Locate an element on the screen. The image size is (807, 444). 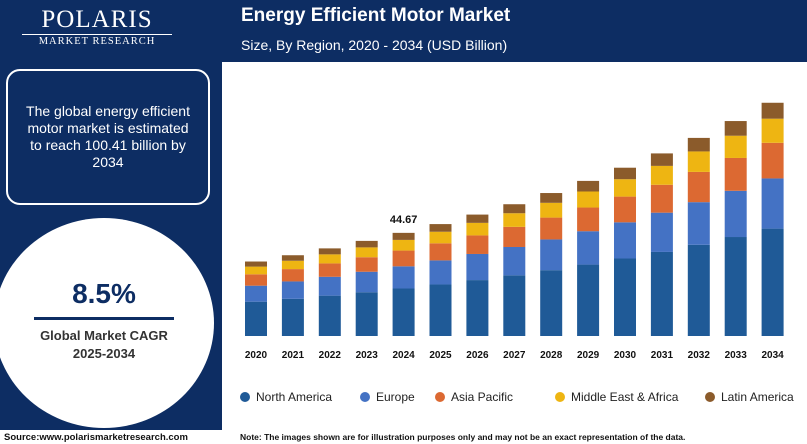
legend-item: Asia Pacific is located at coordinates (474, 397).